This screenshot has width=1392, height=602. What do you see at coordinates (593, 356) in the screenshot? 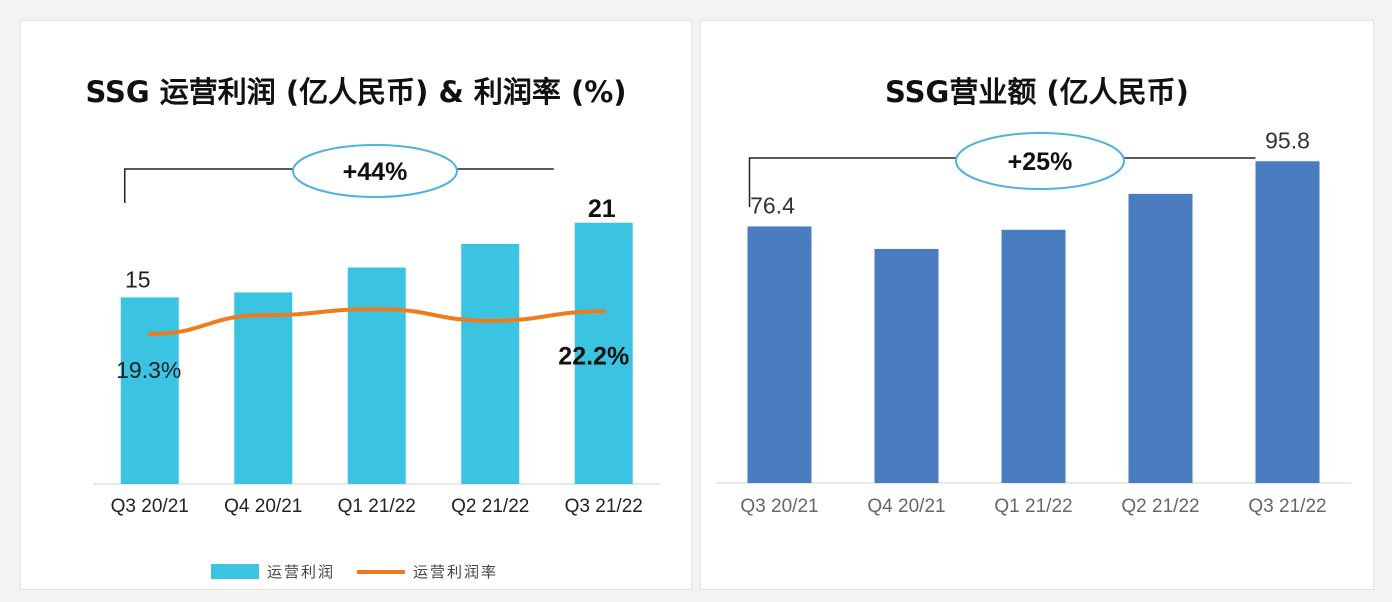
I see `data-label-last-rate: 22.2%` at bounding box center [593, 356].